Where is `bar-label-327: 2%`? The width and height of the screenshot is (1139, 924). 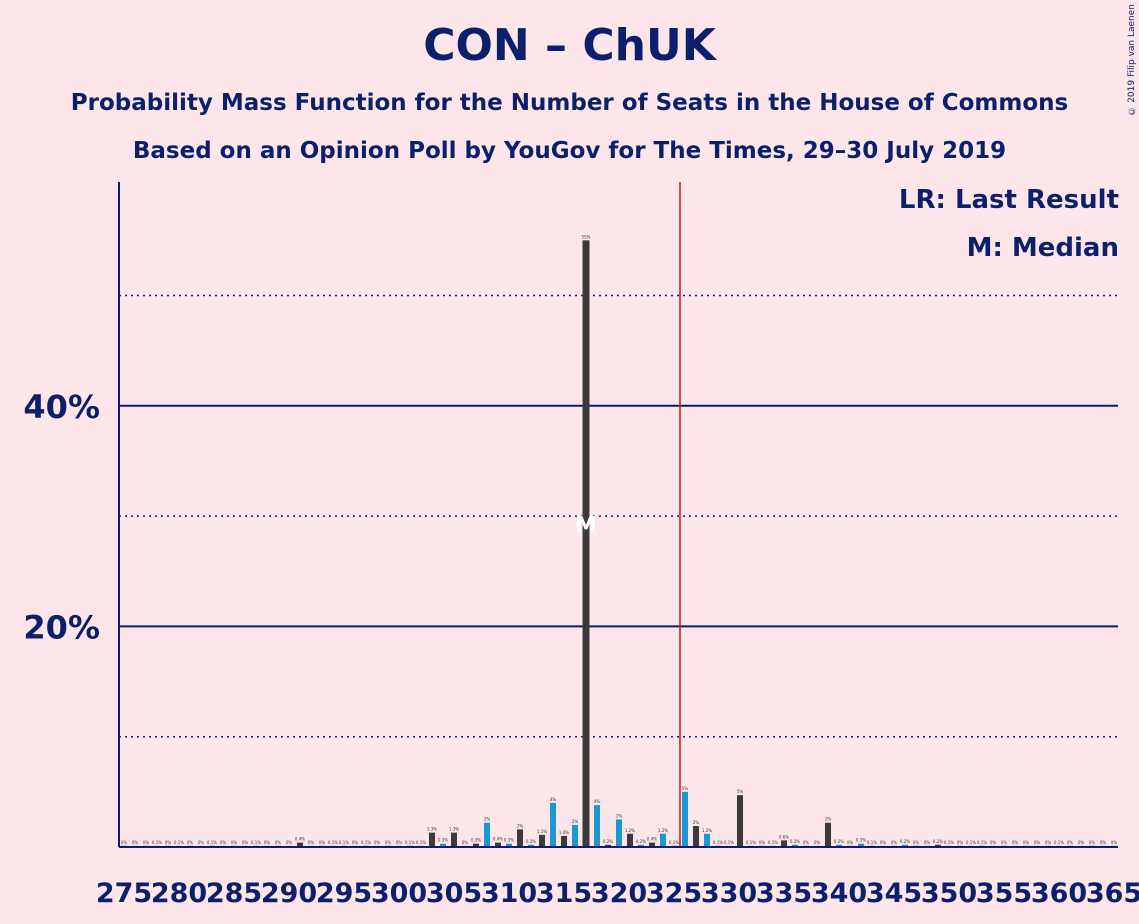
bar-label-327: 2% is located at coordinates (696, 822).